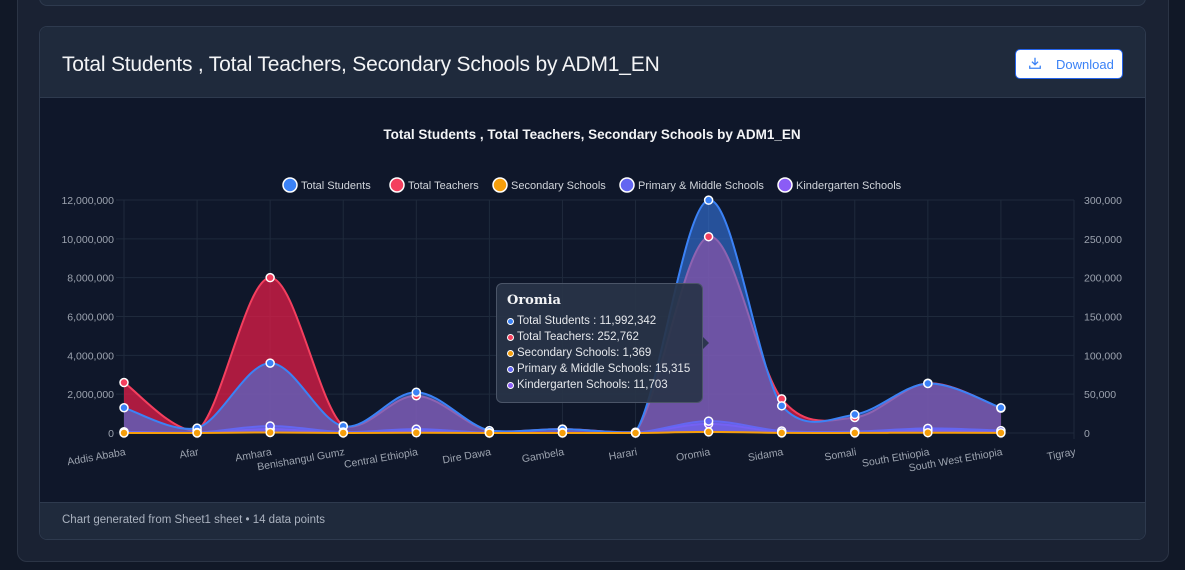 The width and height of the screenshot is (1185, 570). What do you see at coordinates (849, 186) in the screenshot?
I see `legend-label: Kindergarten Schools` at bounding box center [849, 186].